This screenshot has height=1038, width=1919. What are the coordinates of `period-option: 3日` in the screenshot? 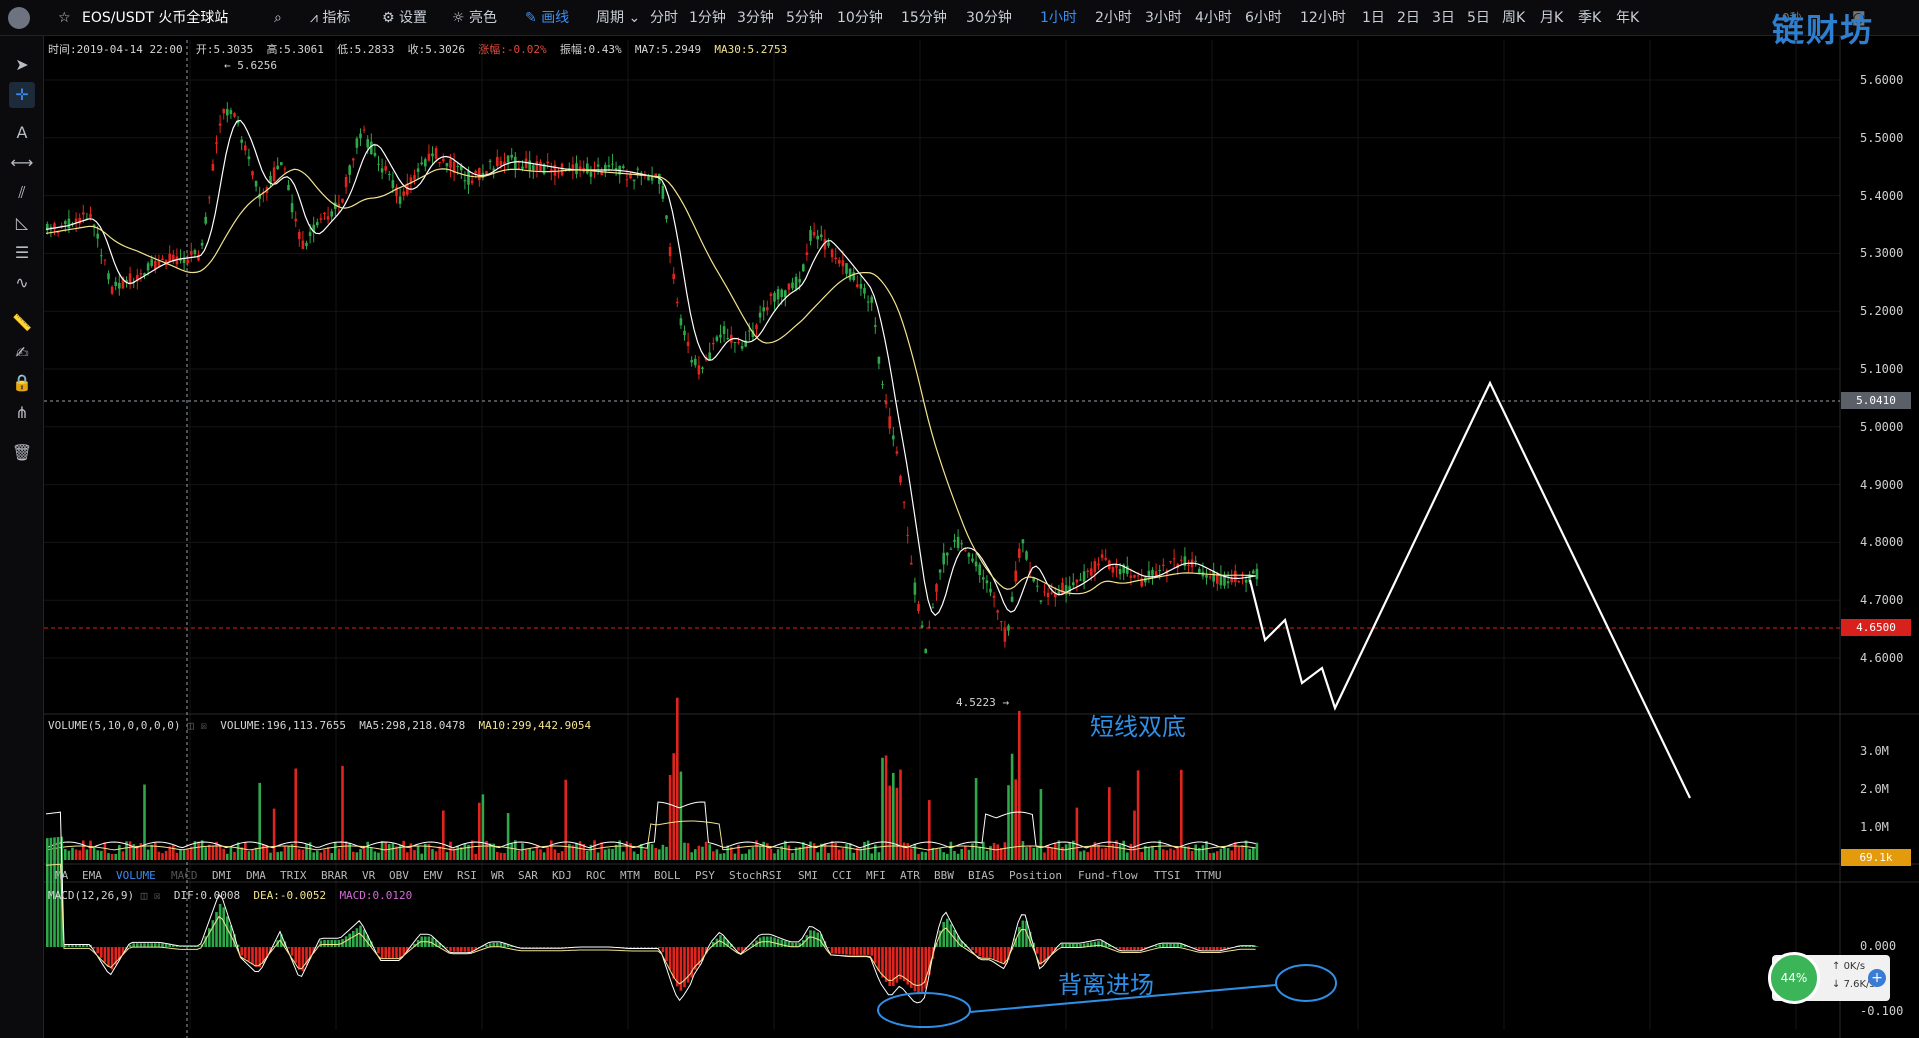 It's located at (1443, 18).